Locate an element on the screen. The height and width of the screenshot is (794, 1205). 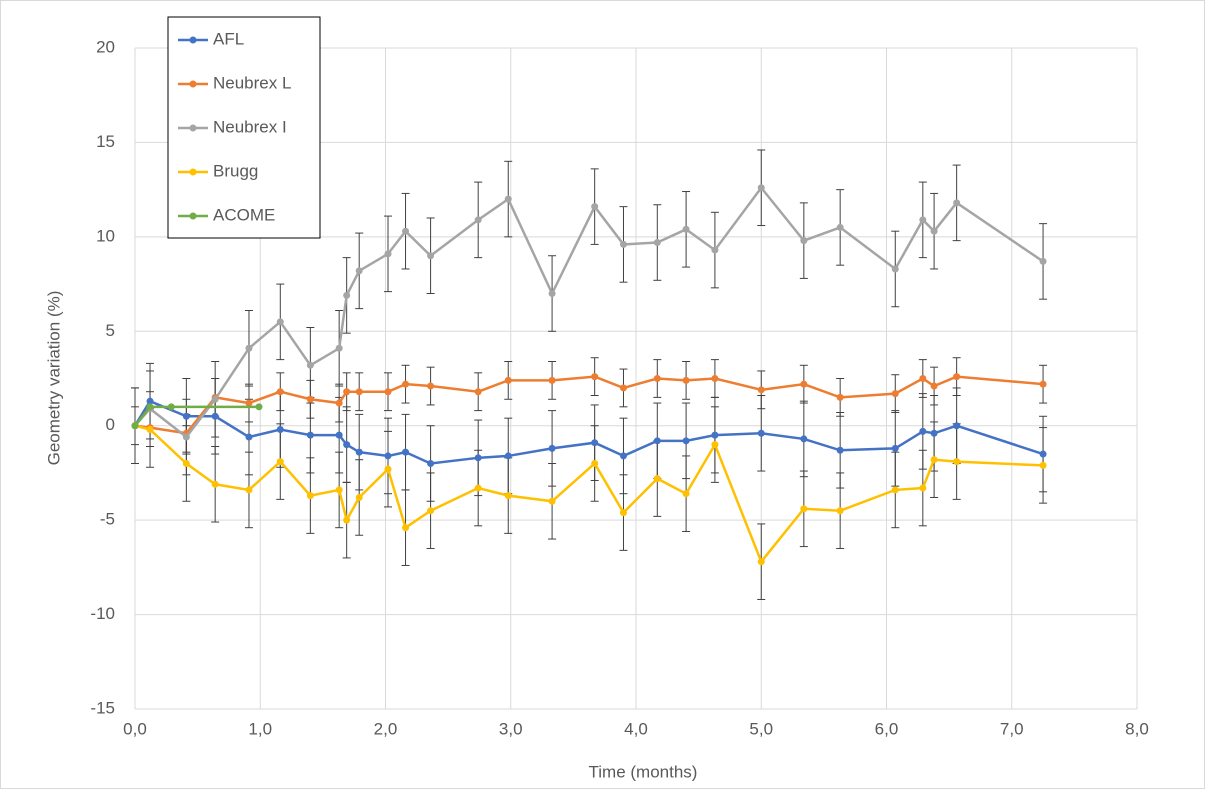
y-tick-label: -5 is located at coordinates (107, 519).